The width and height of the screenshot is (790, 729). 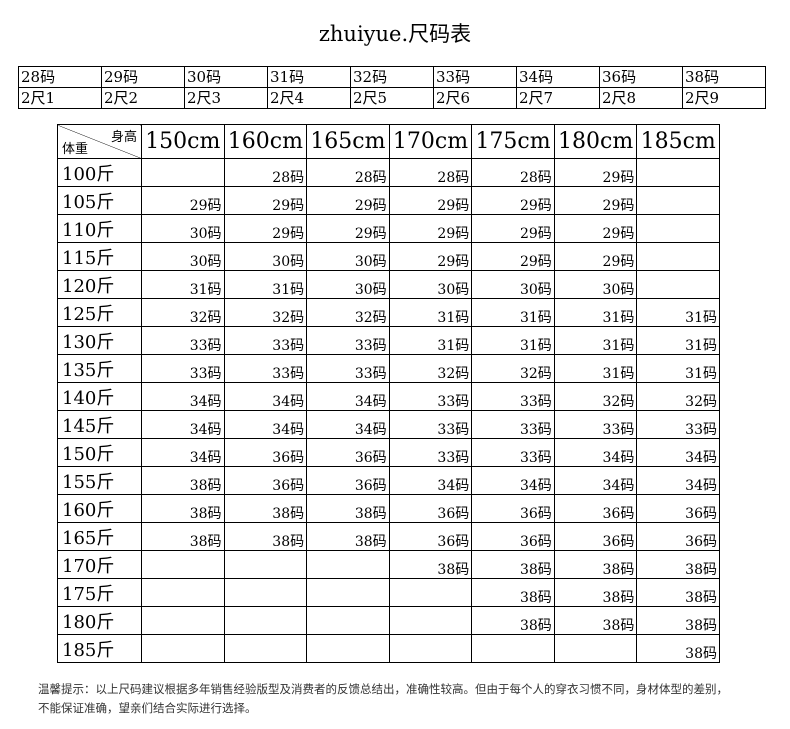 I want to click on row: 115斤 30码 30码 30码 29码 29码 29码, so click(x=388, y=256).